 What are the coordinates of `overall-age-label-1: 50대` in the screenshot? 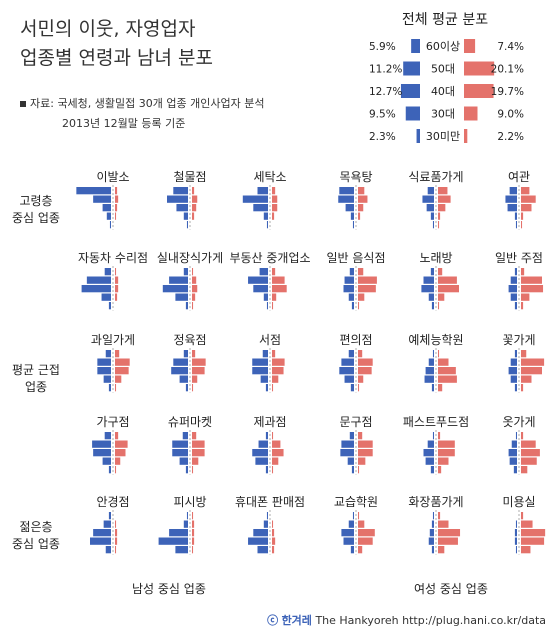 It's located at (443, 69).